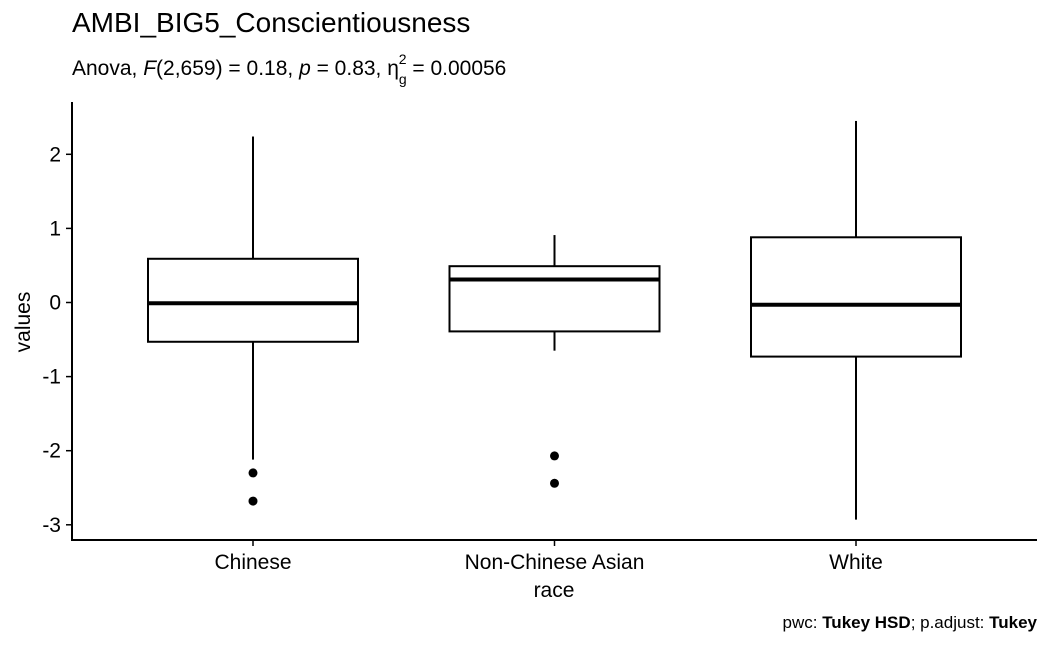 This screenshot has height=648, width=1050. Describe the element at coordinates (271, 22) in the screenshot. I see `chart-title: AMBI_BIG5_Conscientiousness` at that location.